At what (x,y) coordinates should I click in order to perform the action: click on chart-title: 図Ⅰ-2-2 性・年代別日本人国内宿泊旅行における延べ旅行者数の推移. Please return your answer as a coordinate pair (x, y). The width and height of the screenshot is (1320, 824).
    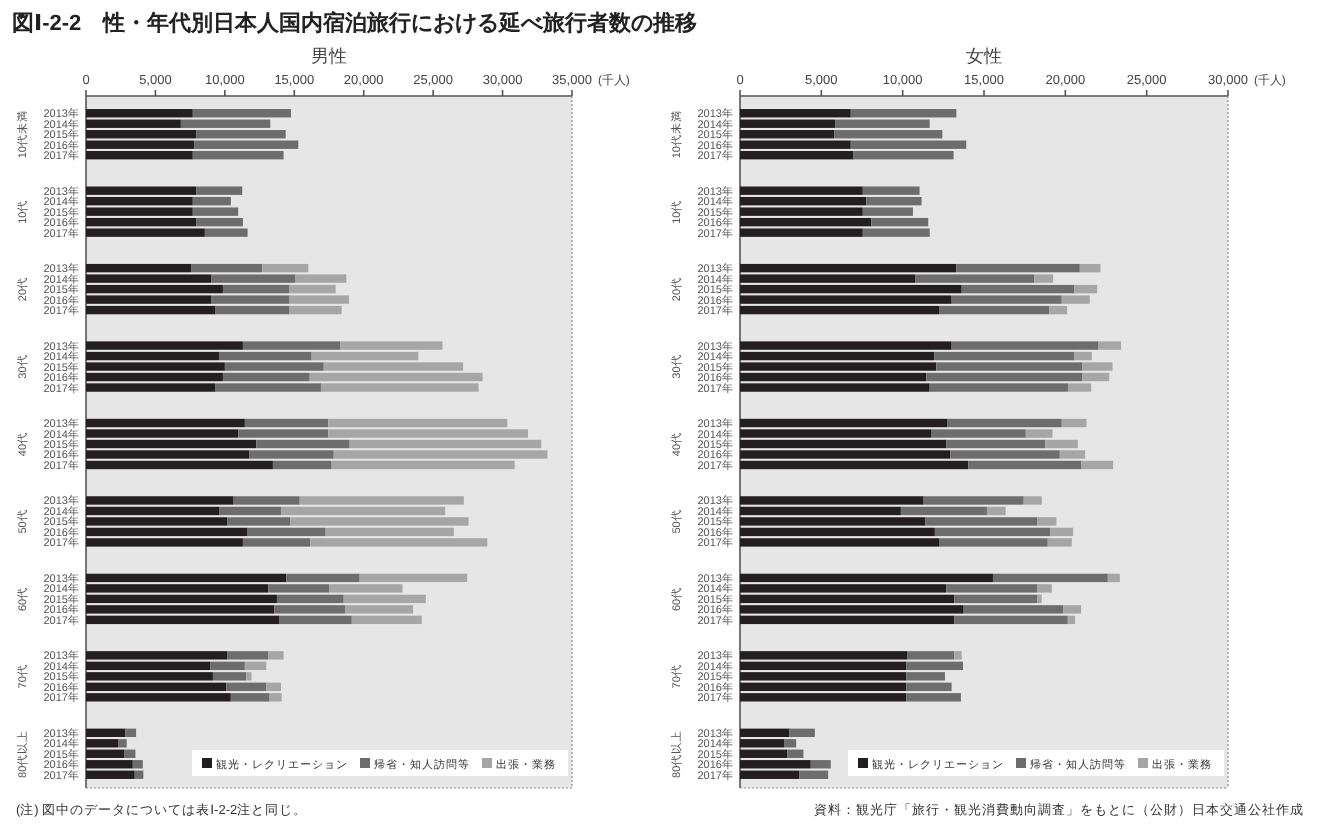
    Looking at the image, I should click on (355, 23).